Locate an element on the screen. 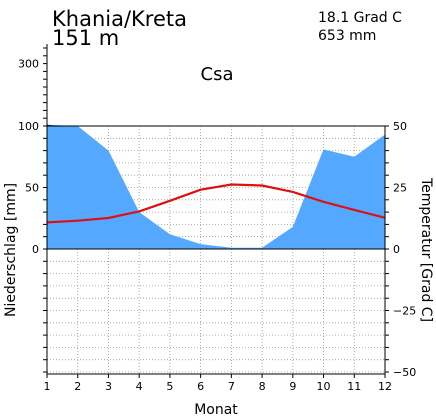  station-elevation: 151 m is located at coordinates (85, 38).